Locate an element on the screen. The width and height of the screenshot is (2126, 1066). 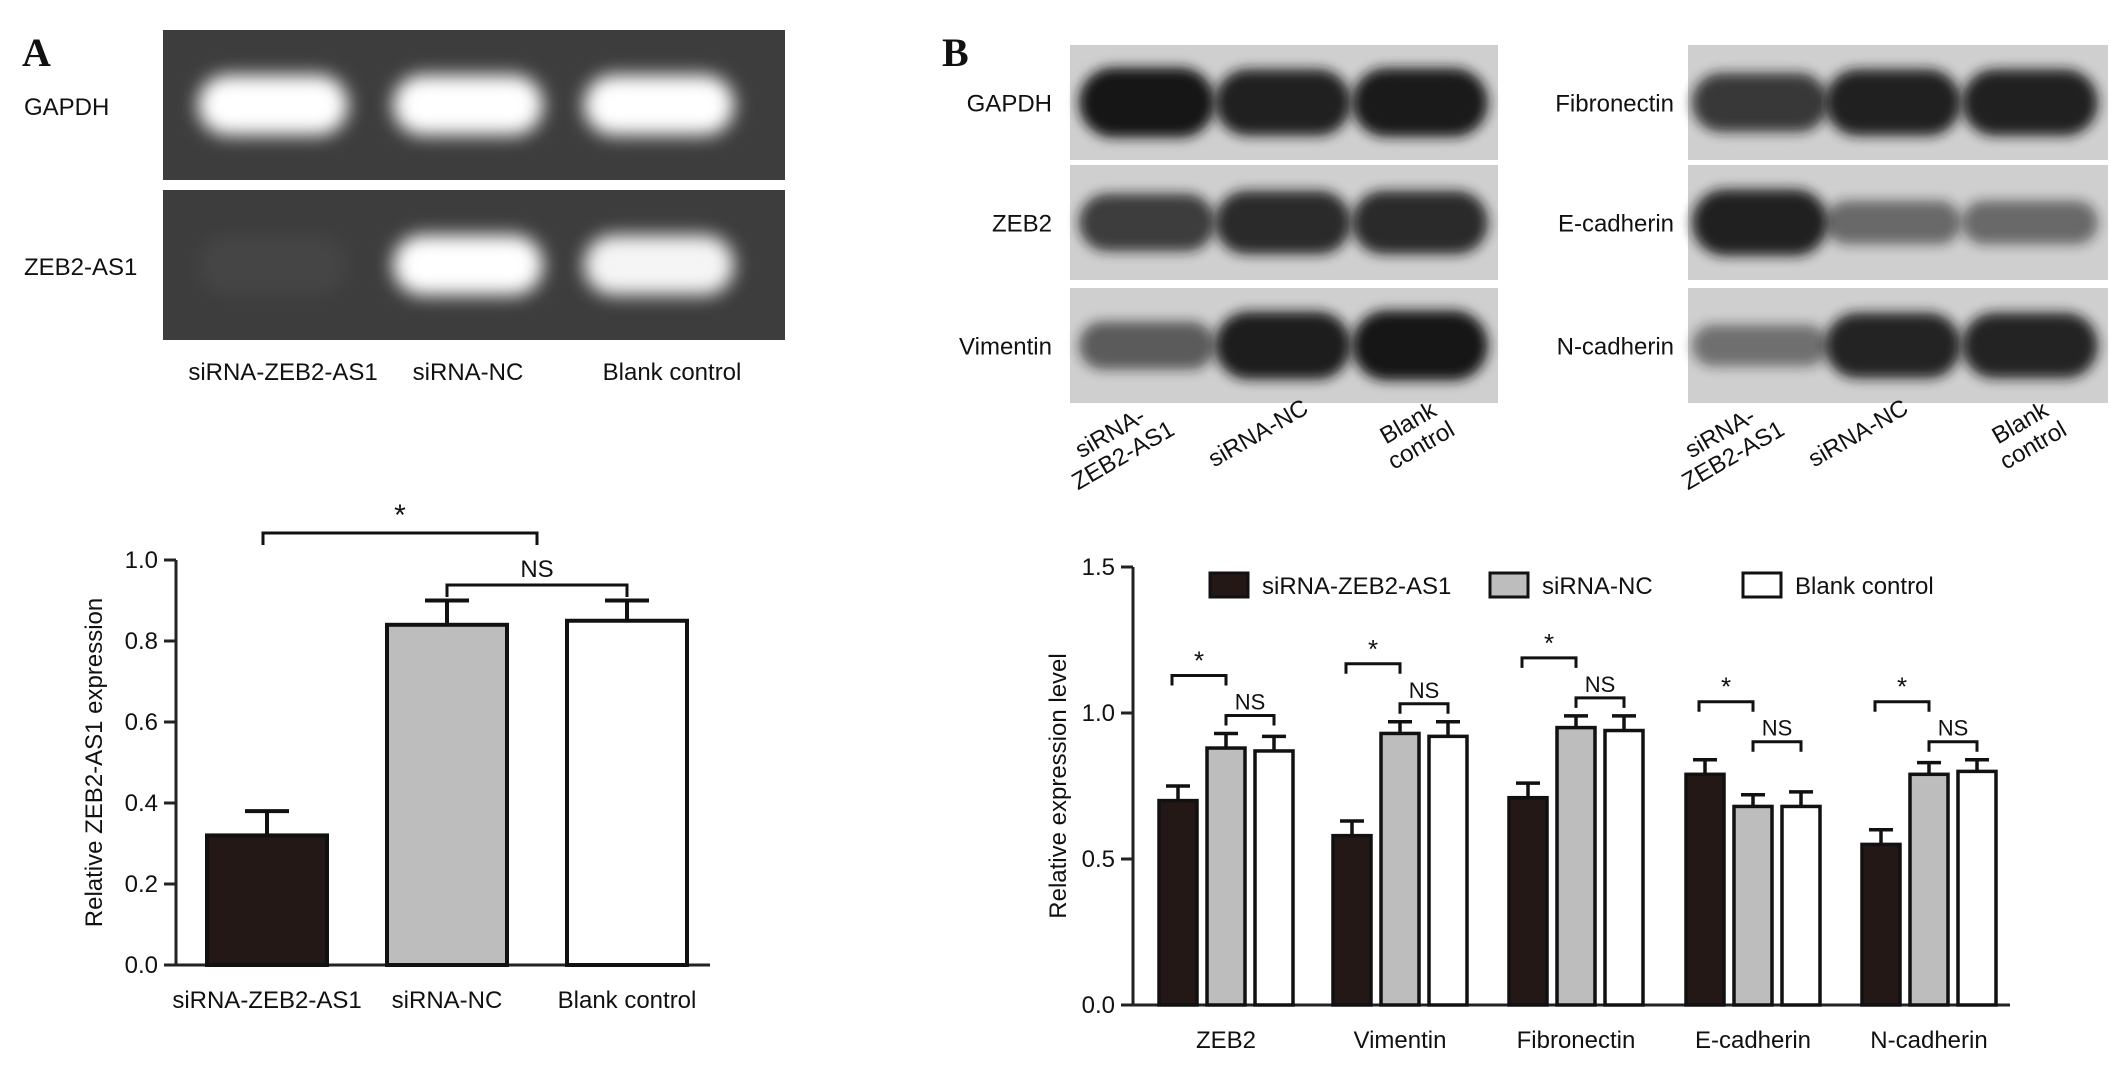
gel-lane-label-sirna-nc: siRNA-NC is located at coordinates (468, 372).